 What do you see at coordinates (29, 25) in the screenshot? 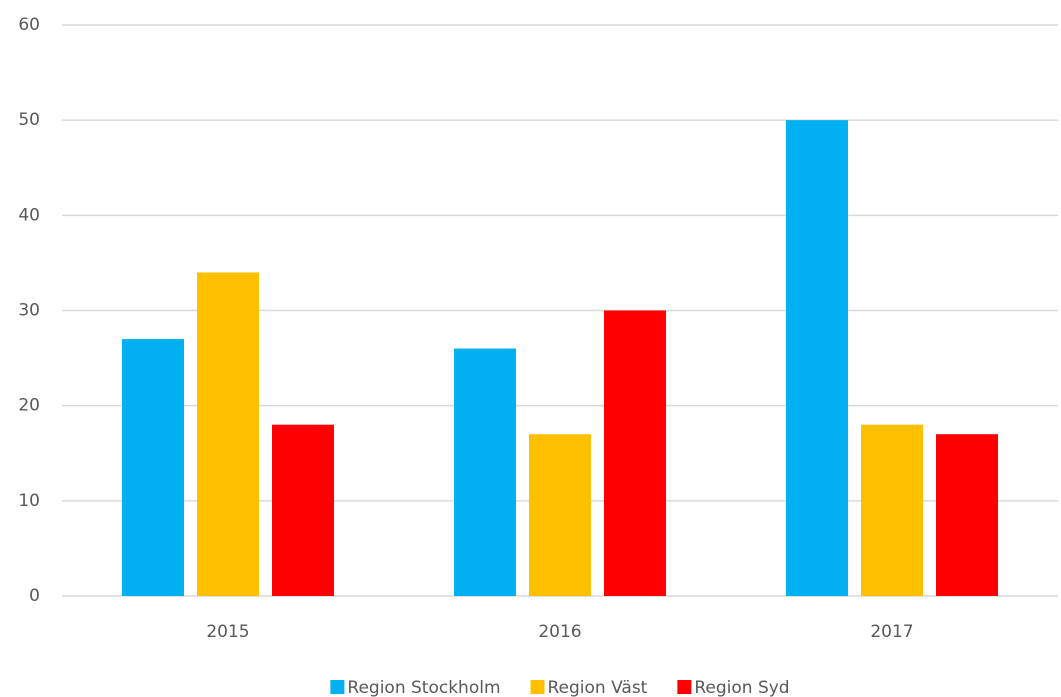
I see `y-tick-label: 60` at bounding box center [29, 25].